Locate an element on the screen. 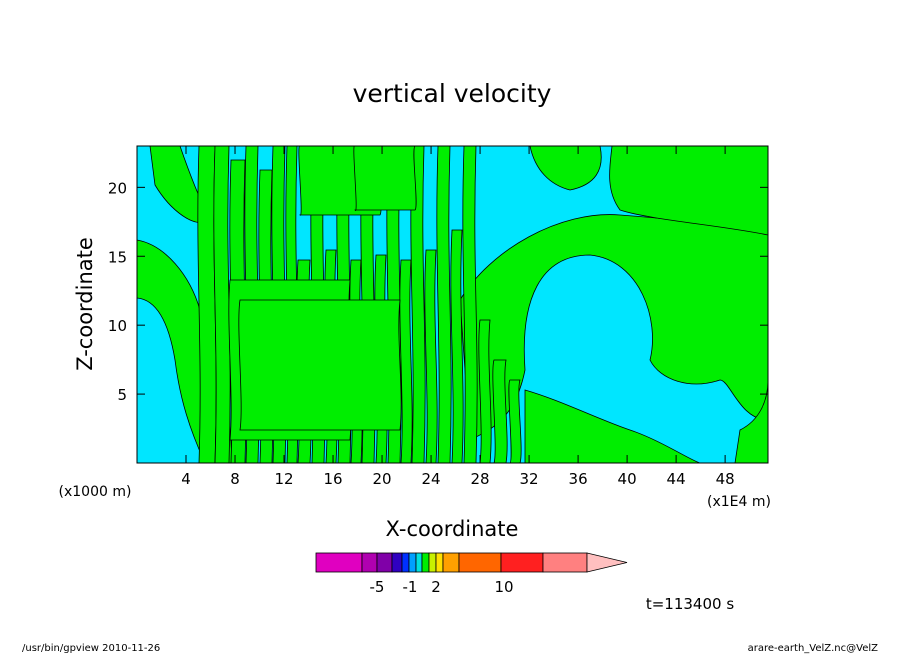 This screenshot has width=904, height=654. colorbar-tick-label: 2 is located at coordinates (436, 587).